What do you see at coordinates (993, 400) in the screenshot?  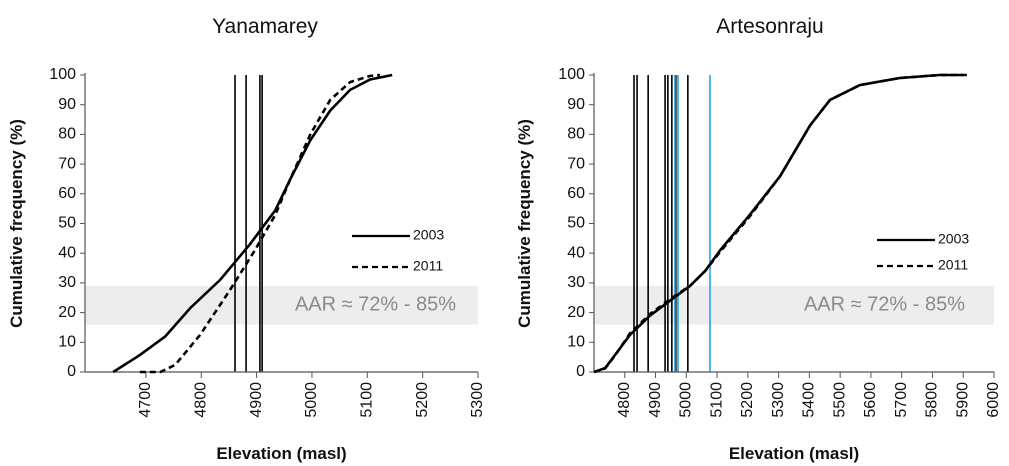 I see `x-tick-label: 6000` at bounding box center [993, 400].